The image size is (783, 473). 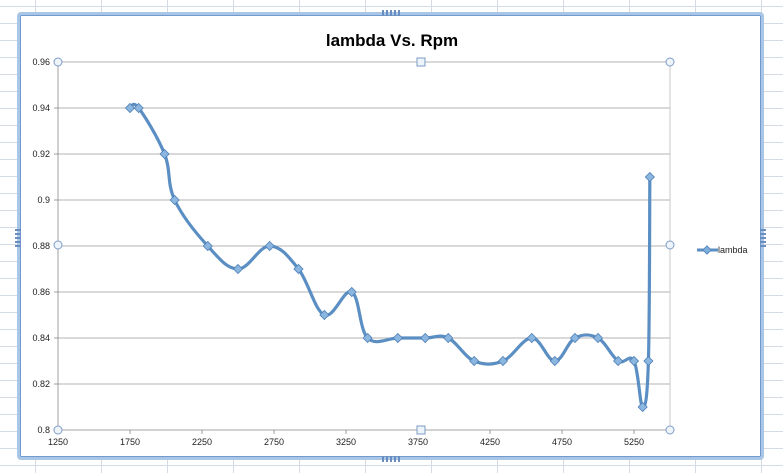 I want to click on y-tick-label: 0.8, so click(x=43, y=430).